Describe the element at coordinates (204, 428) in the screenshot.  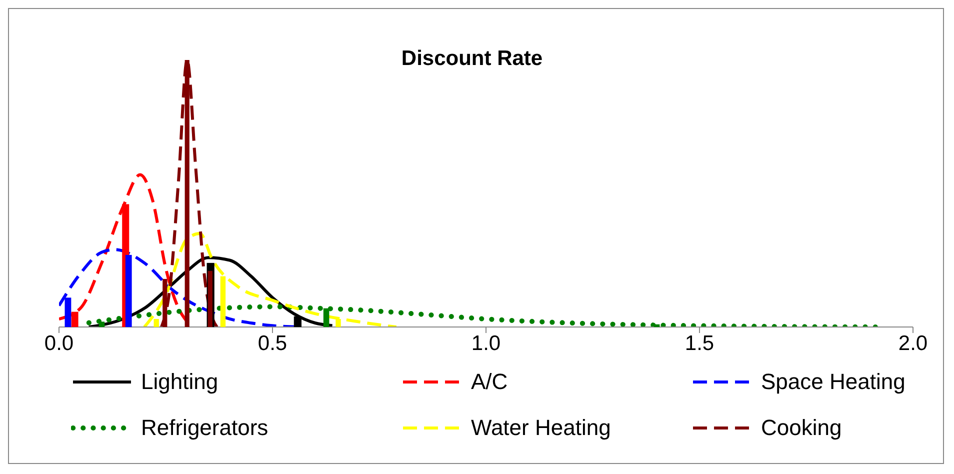
I see `legend-label: Refrigerators` at that location.